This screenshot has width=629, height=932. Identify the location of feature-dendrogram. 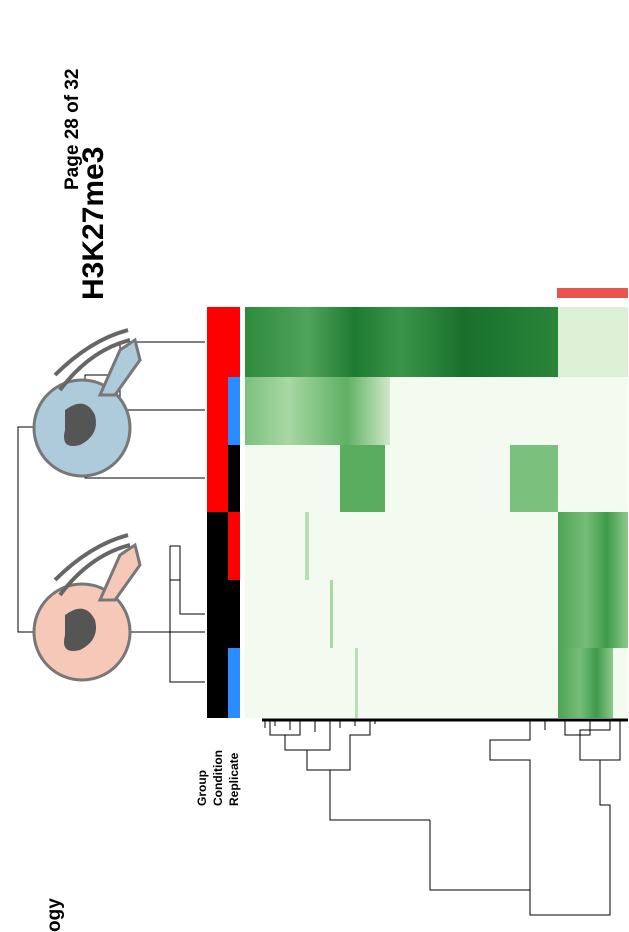
(445, 817).